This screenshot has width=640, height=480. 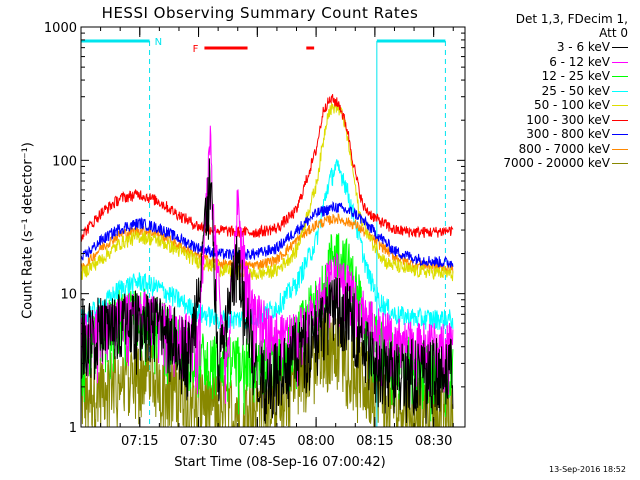 I want to click on legend-item: 25 - 50 keV, so click(x=558, y=91).